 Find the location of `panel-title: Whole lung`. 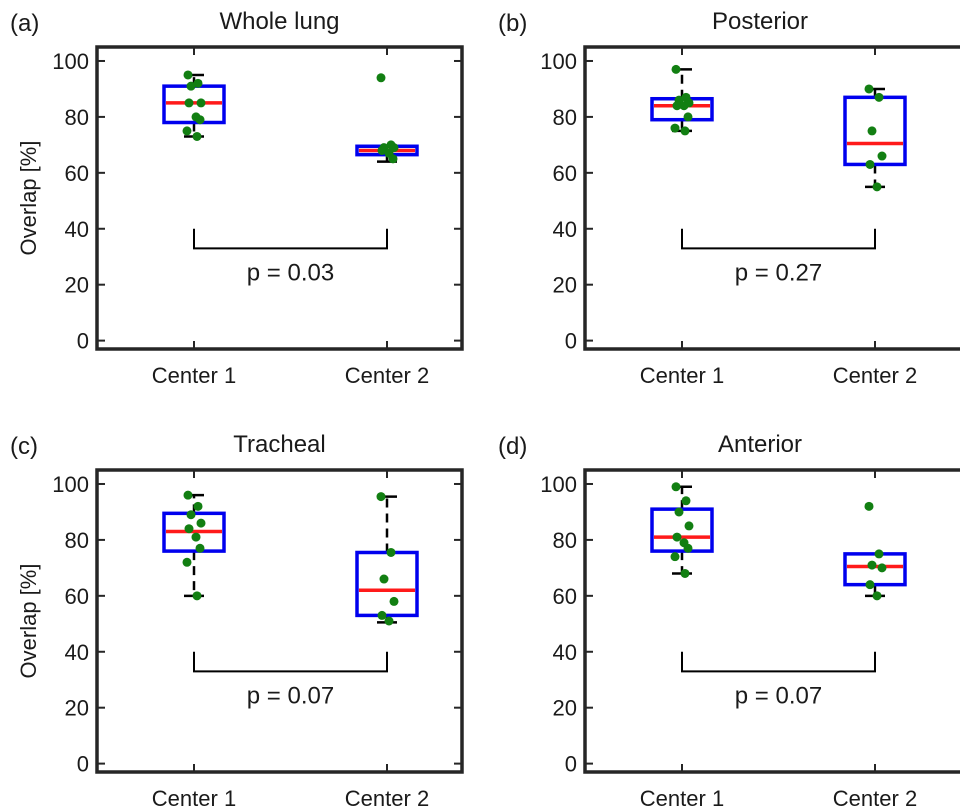

panel-title: Whole lung is located at coordinates (279, 21).